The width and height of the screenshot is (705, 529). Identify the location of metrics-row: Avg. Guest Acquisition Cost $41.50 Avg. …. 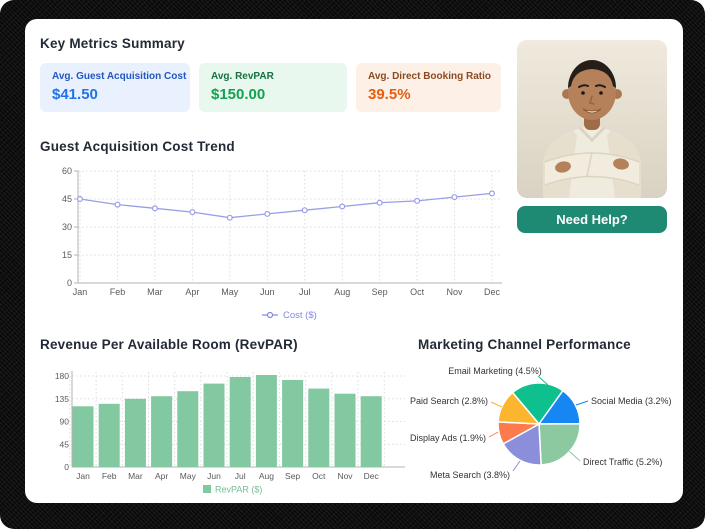
(270, 87).